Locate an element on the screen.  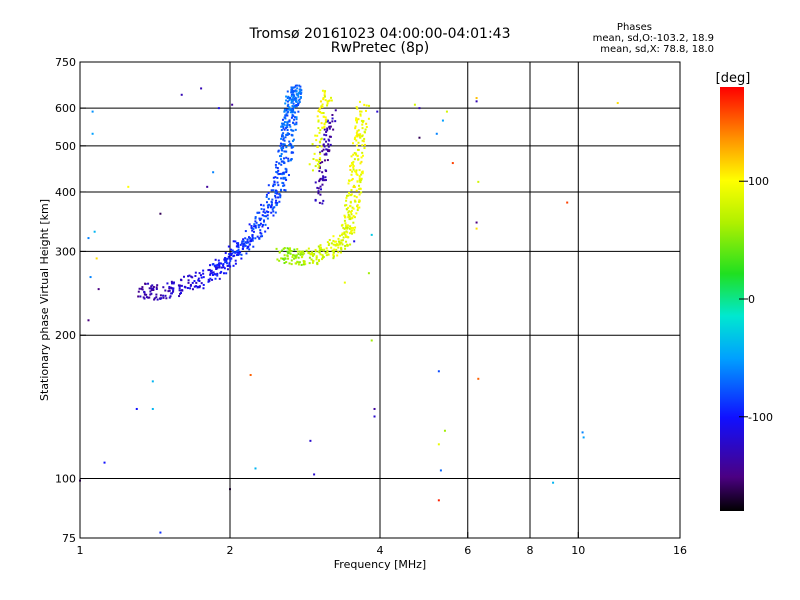
x-tick-label: 1 is located at coordinates (80, 550).